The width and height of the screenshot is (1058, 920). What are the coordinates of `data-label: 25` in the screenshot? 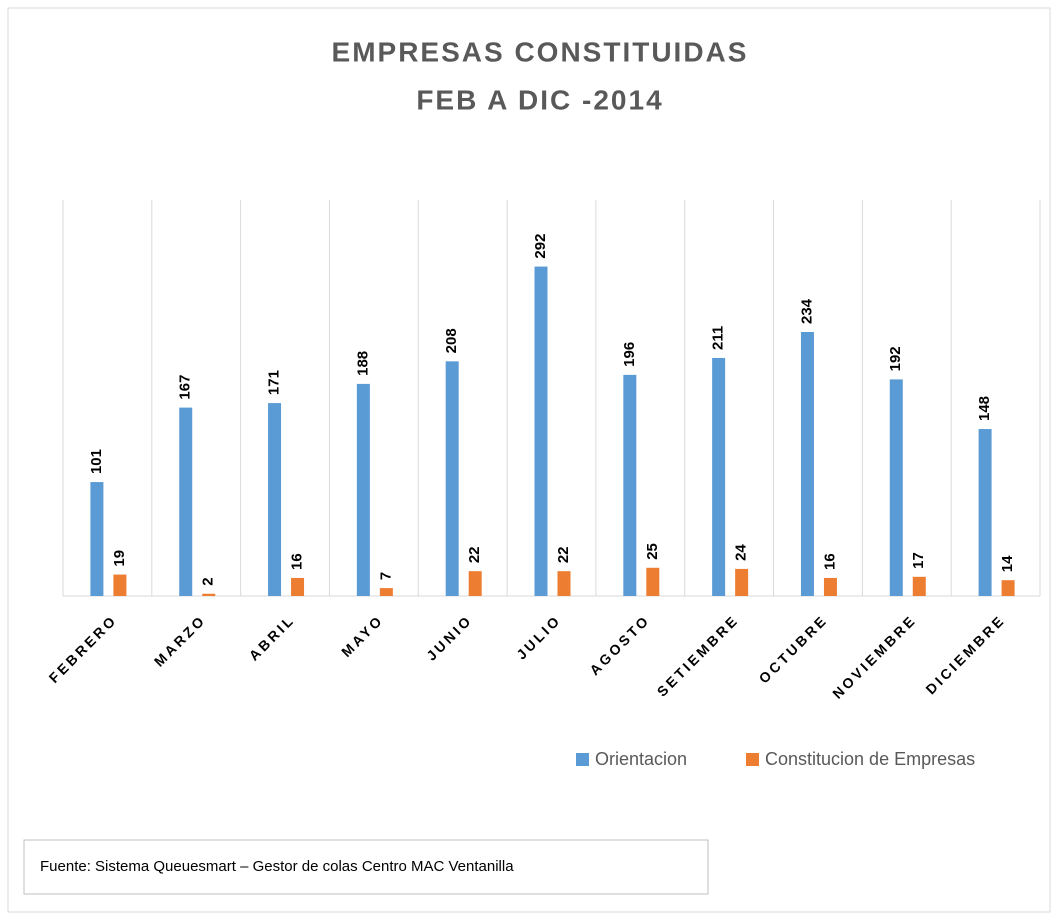 It's located at (652, 551).